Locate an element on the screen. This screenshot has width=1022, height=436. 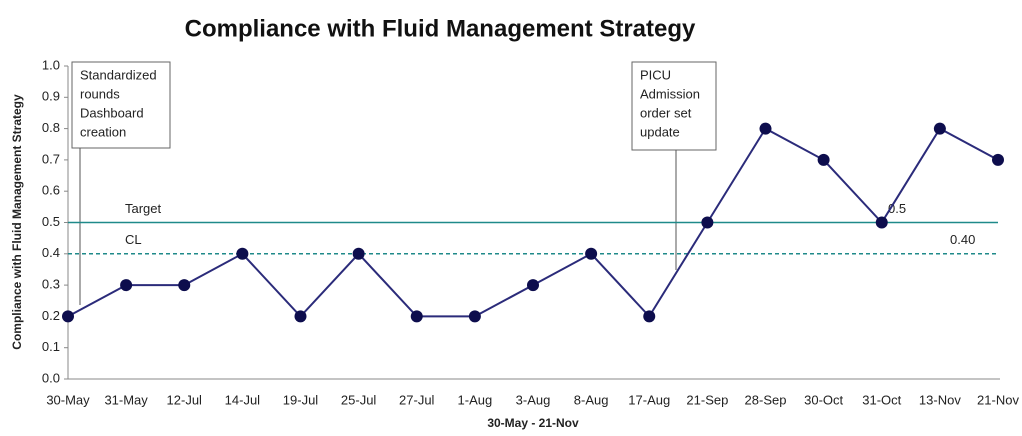
y-tick-label: 0.4 is located at coordinates (51, 252).